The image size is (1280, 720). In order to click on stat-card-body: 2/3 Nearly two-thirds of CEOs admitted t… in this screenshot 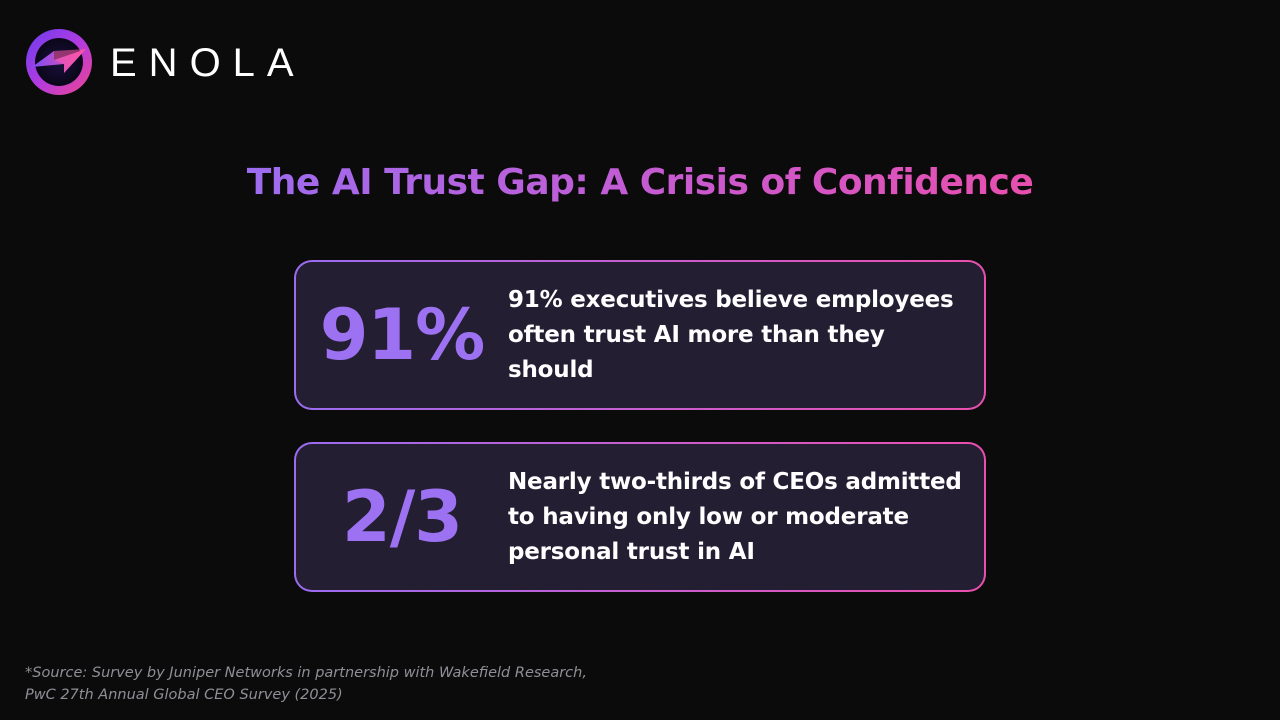, I will do `click(640, 517)`.